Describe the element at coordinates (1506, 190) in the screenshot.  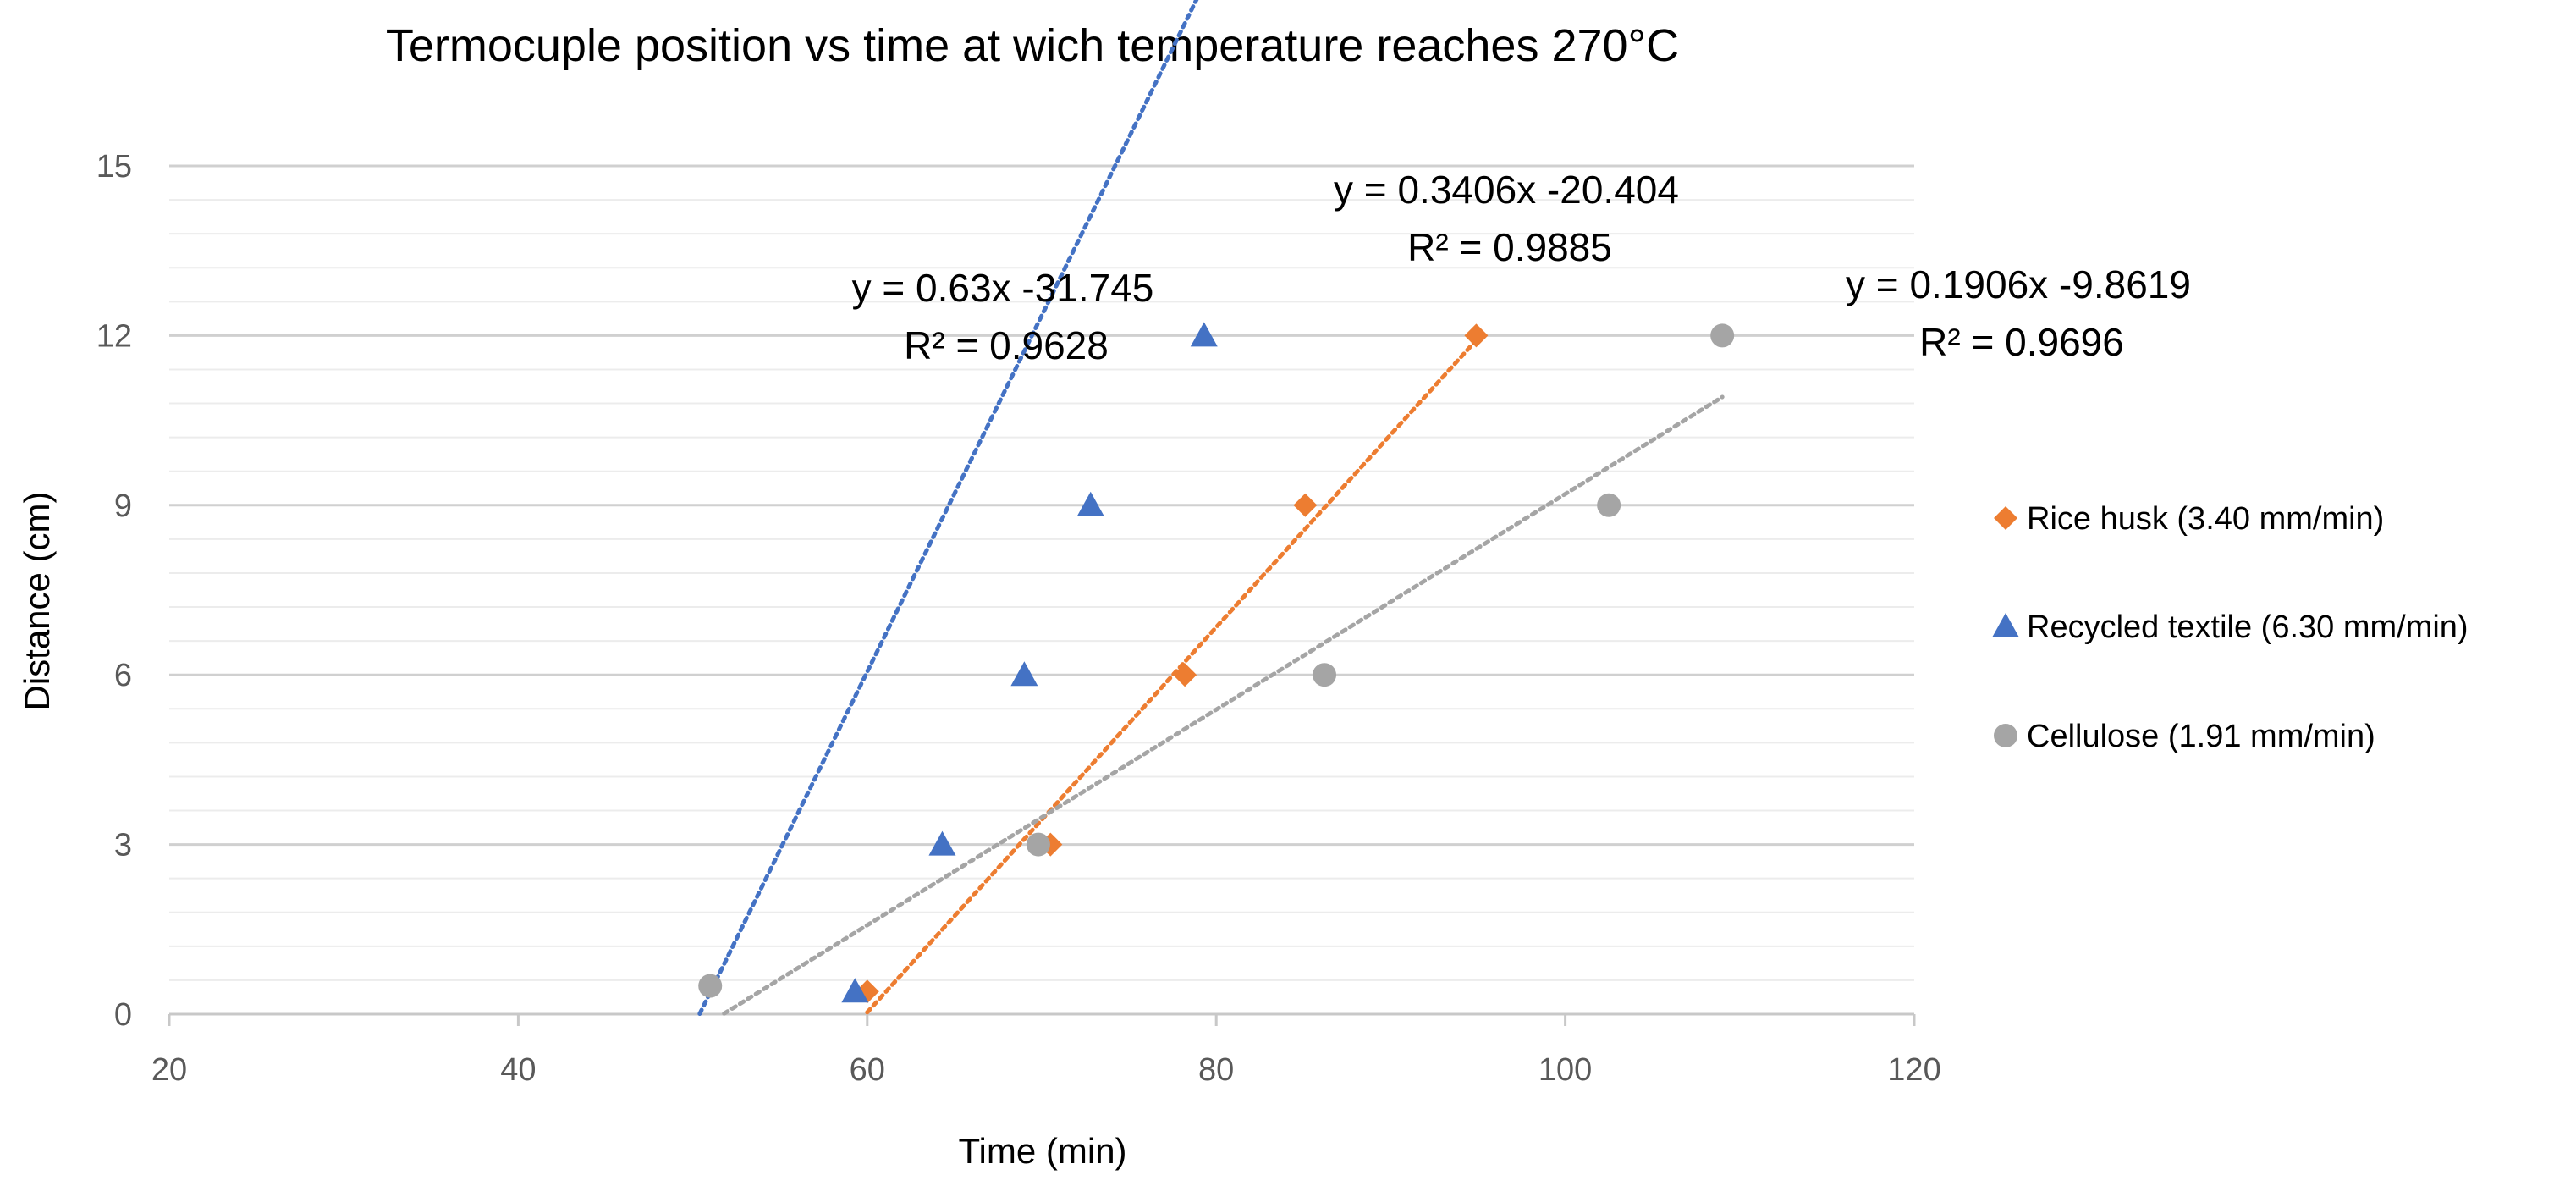
I see `trendline-equation-0: y = 0.3406x -20.404` at that location.